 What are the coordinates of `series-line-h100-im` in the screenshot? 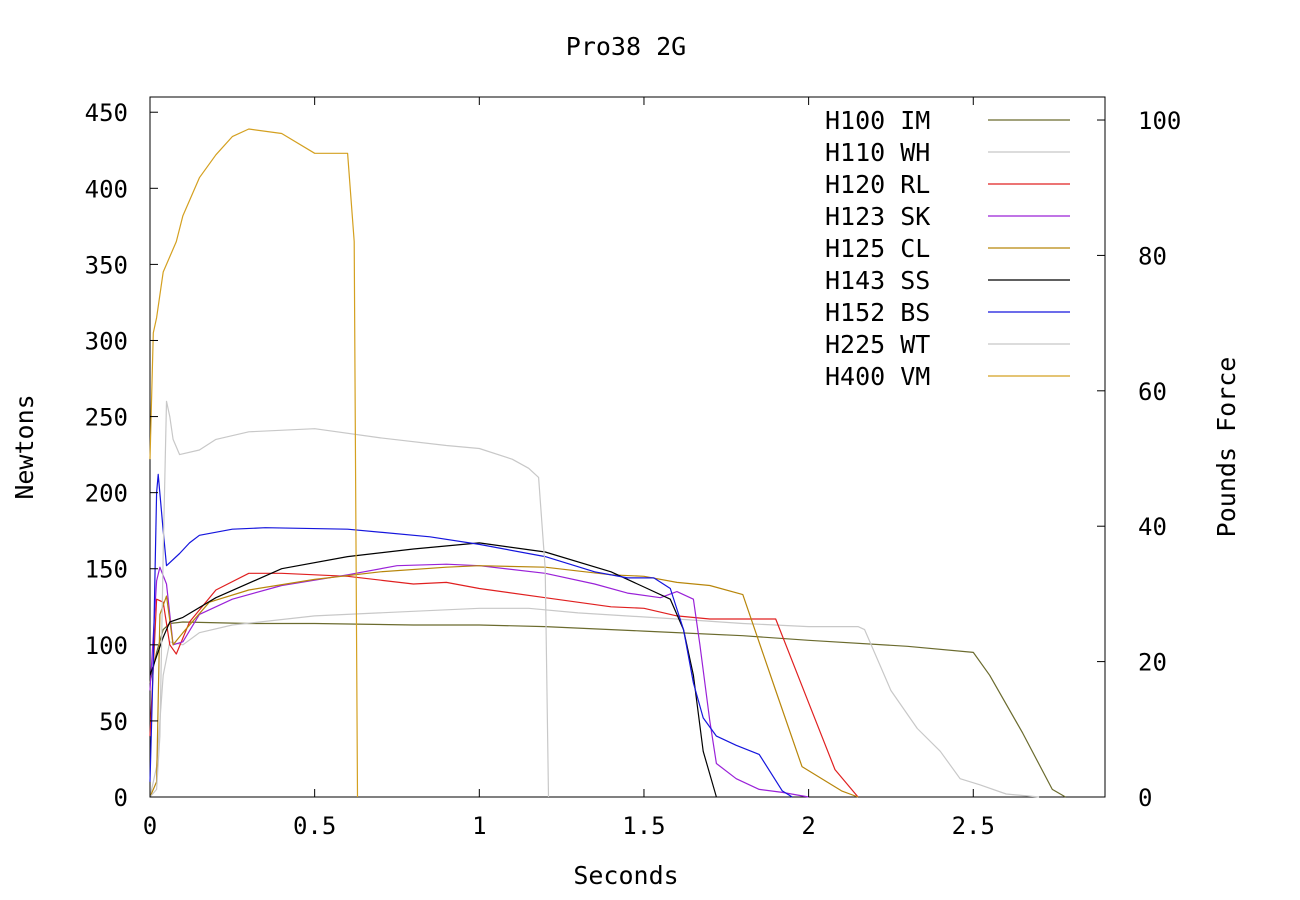 It's located at (607, 709).